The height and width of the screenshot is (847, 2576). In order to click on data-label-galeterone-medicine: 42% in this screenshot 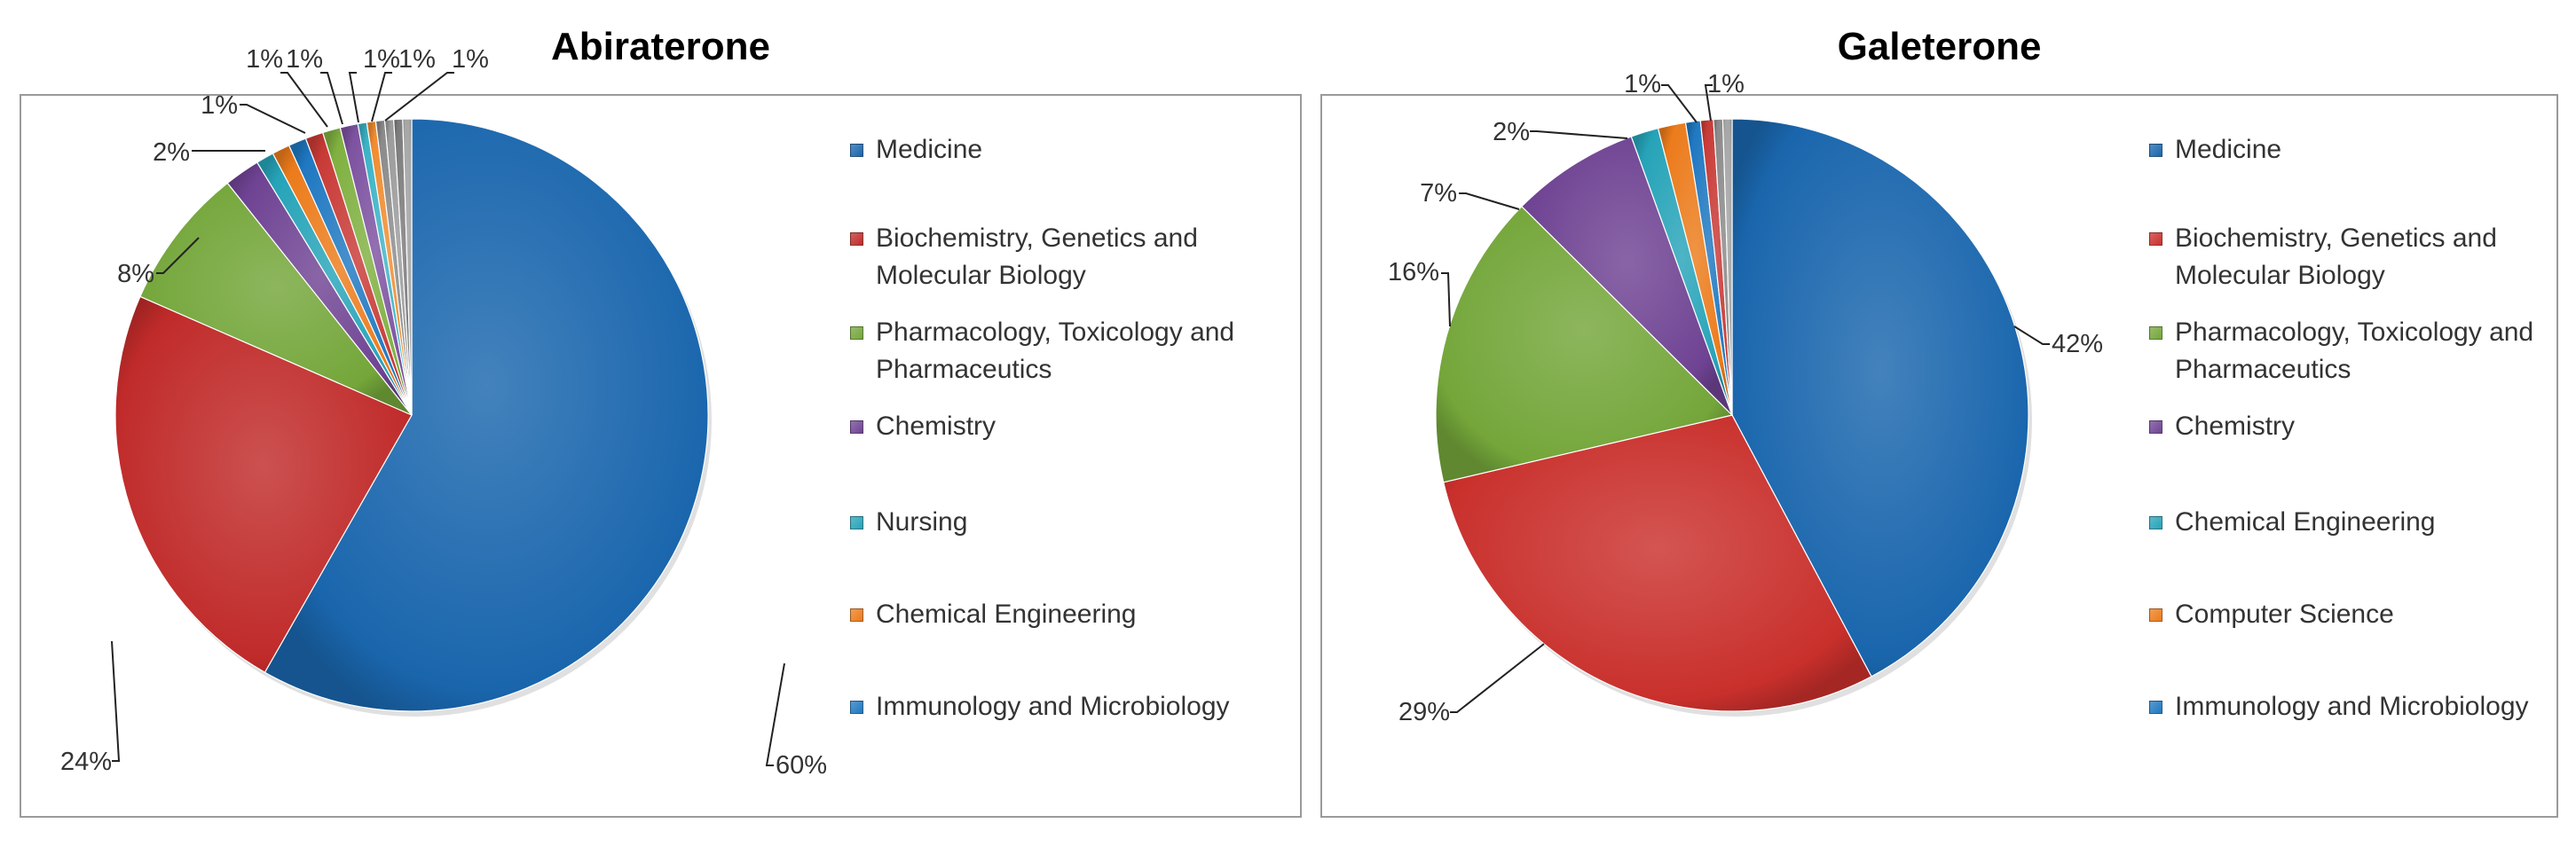, I will do `click(2078, 344)`.